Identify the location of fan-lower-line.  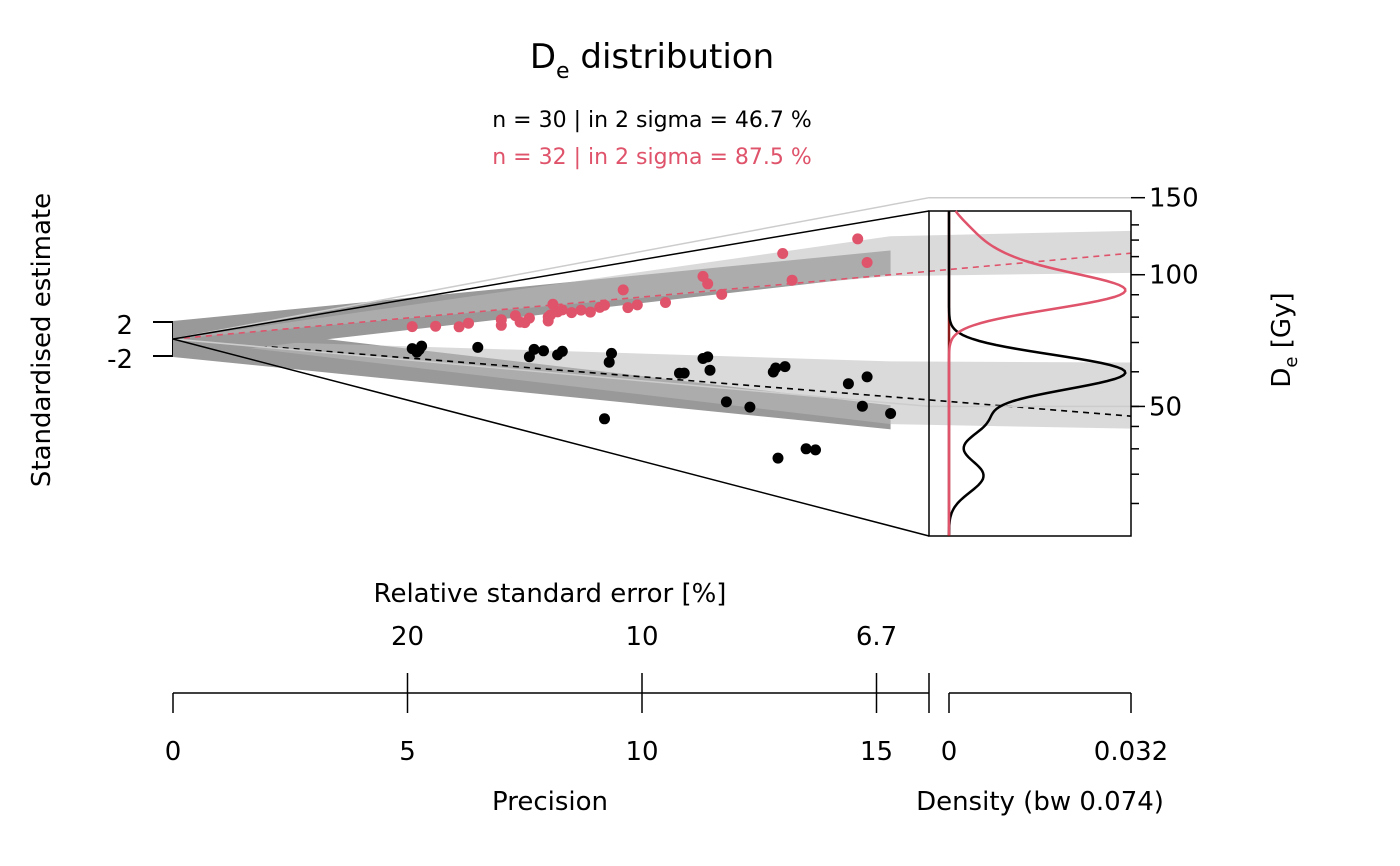
(551, 437).